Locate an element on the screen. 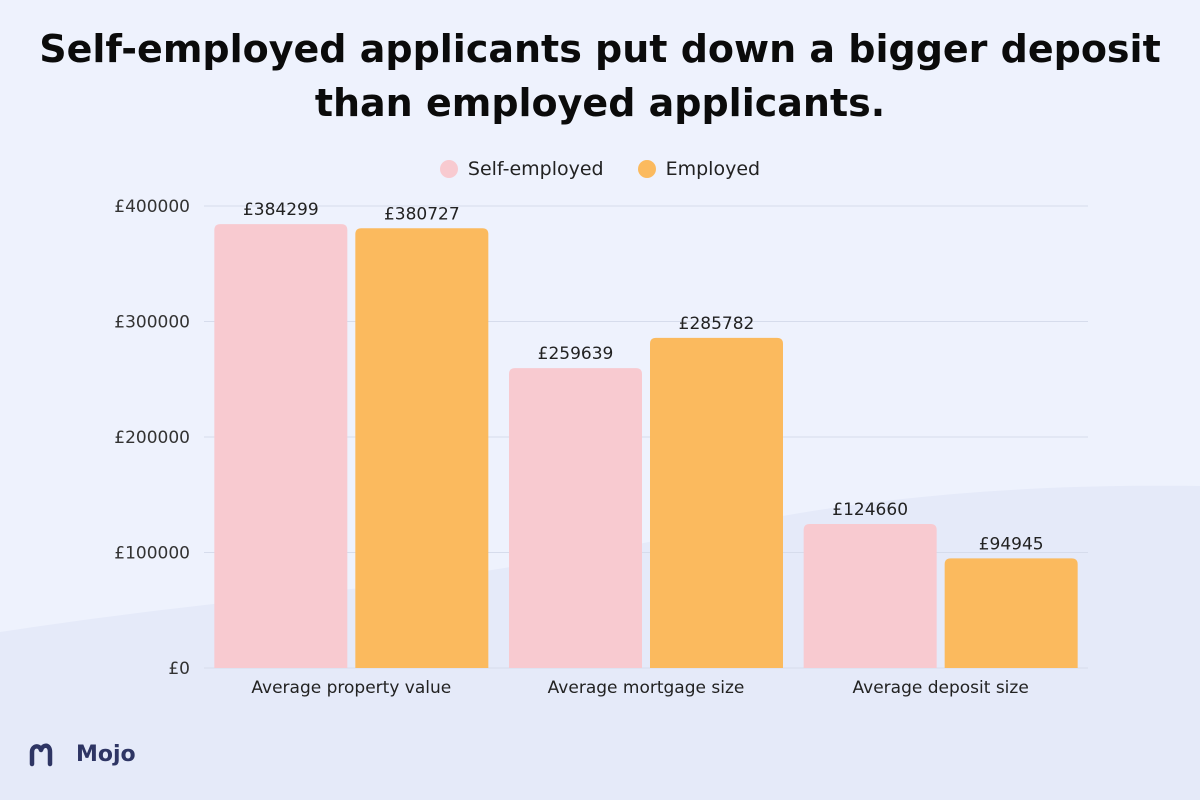  x-tick-label: Average property value is located at coordinates (351, 688).